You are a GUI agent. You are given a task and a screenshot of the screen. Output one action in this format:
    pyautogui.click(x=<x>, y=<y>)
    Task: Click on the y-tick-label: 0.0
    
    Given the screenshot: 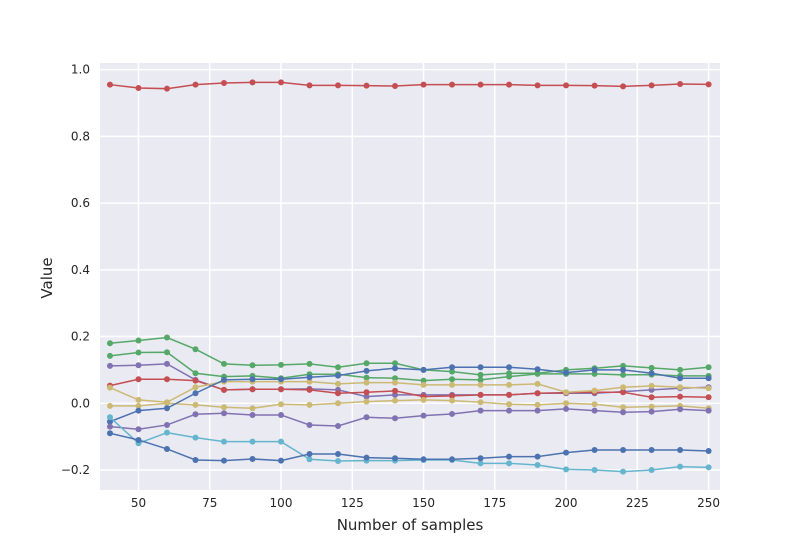 What is the action you would take?
    pyautogui.click(x=80, y=403)
    